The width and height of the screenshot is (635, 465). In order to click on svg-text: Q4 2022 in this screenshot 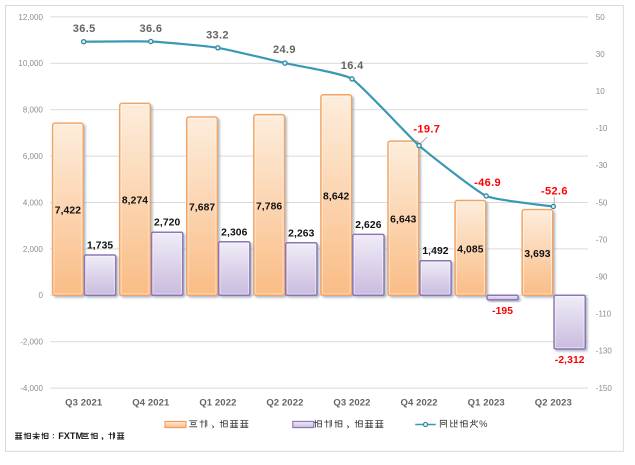, I will do `click(419, 402)`.